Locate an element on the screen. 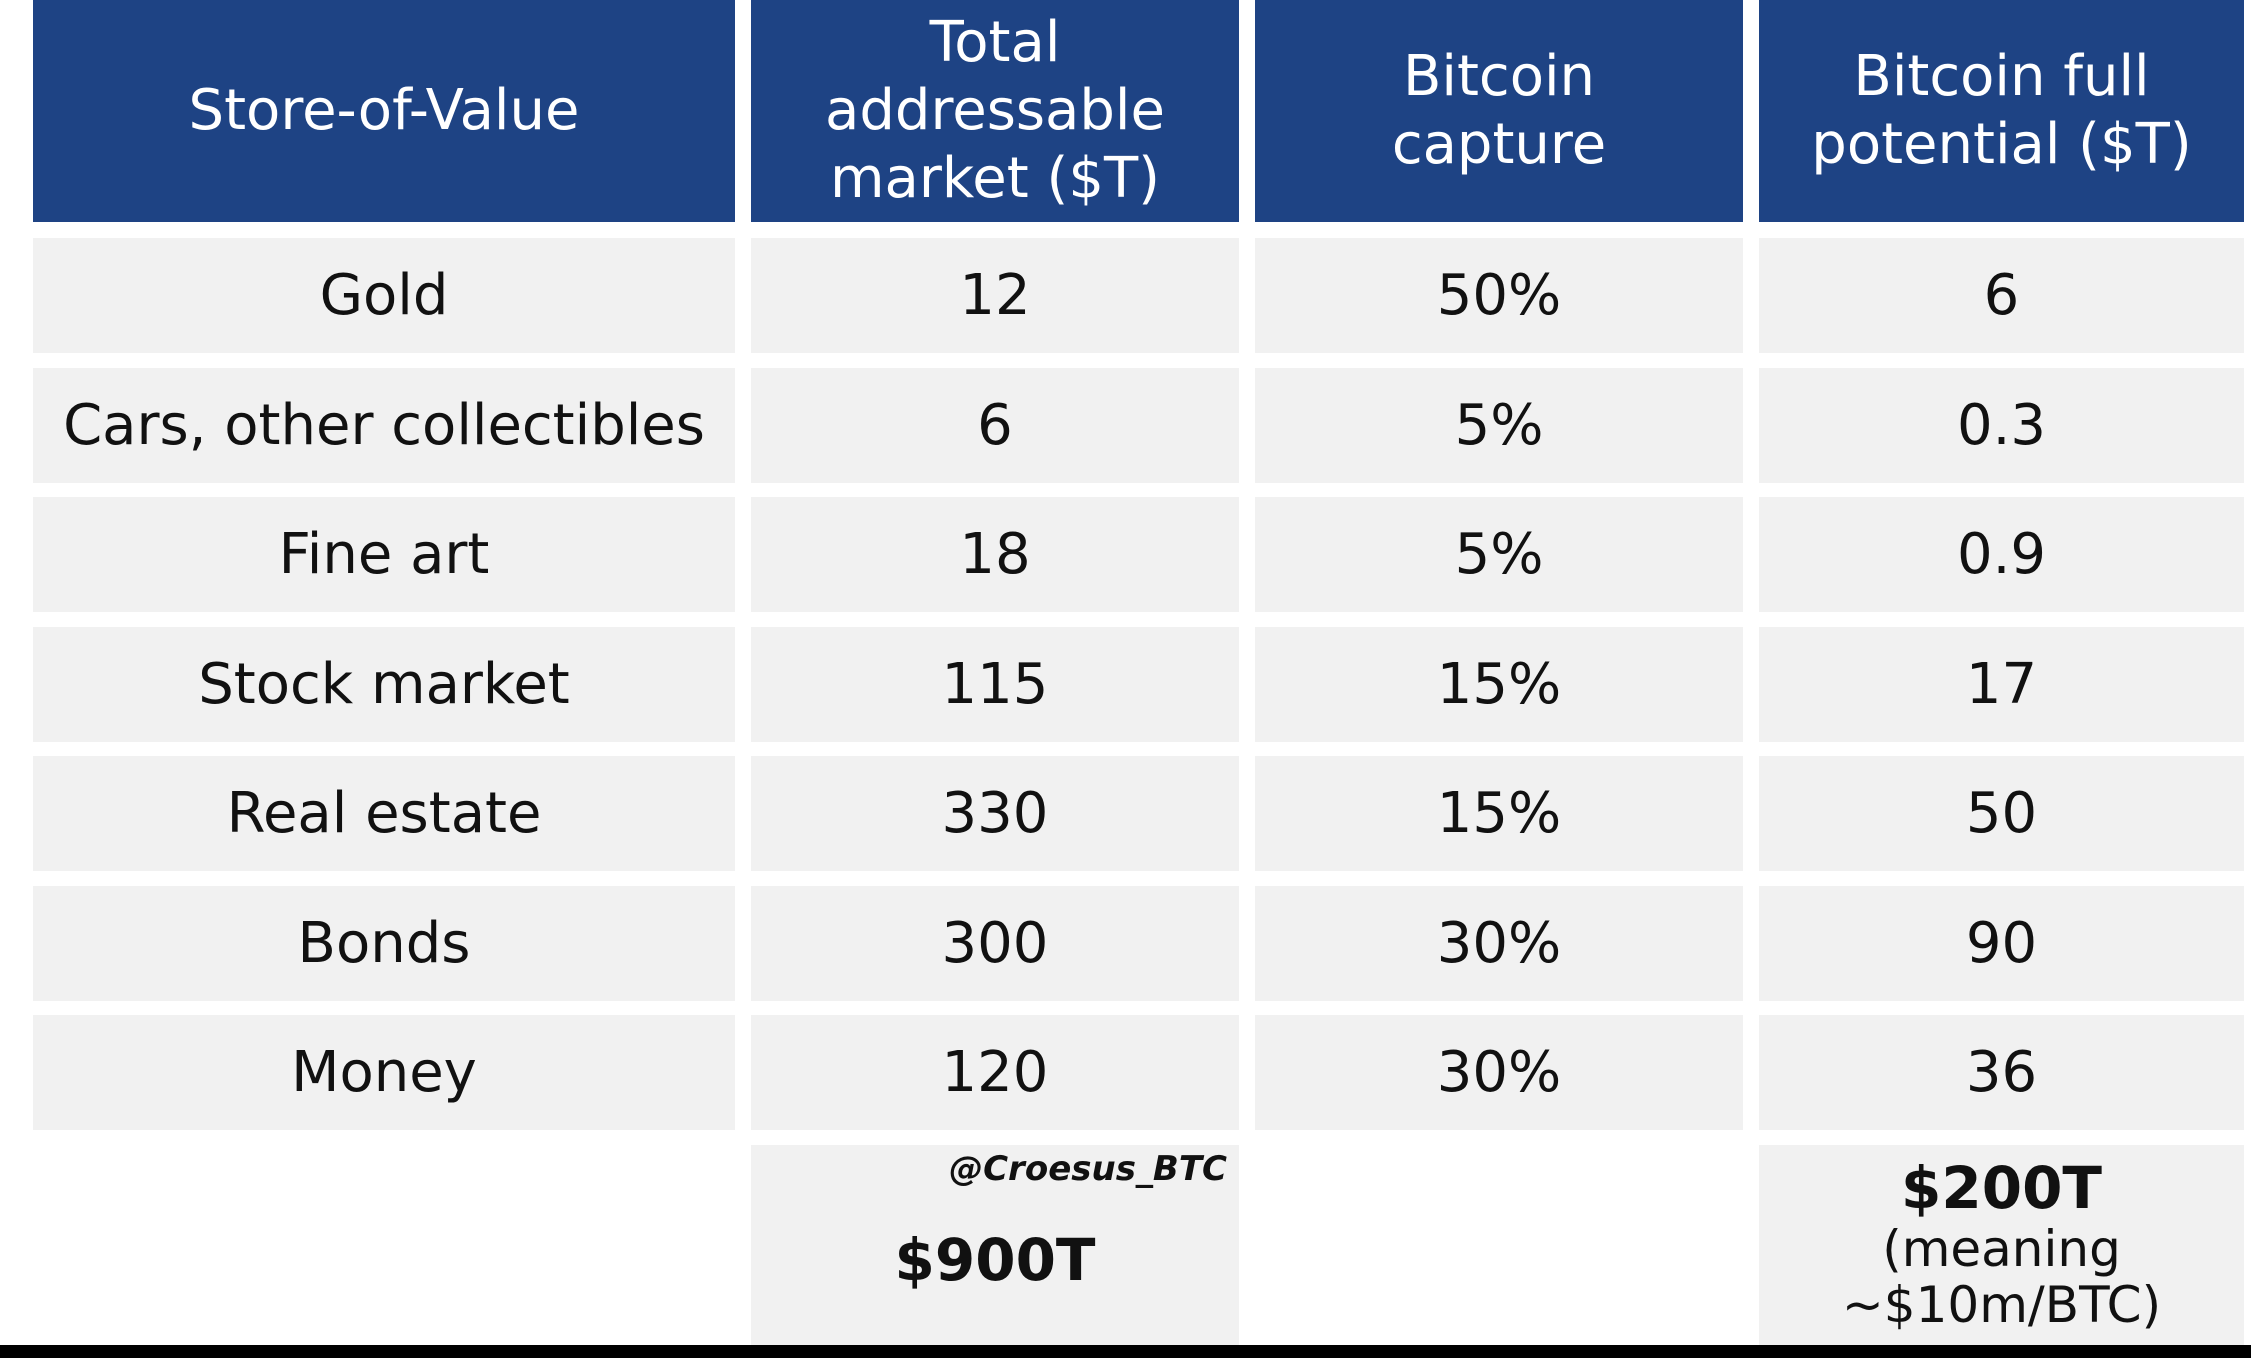  header-label-line: Store-of-Value is located at coordinates (384, 110).